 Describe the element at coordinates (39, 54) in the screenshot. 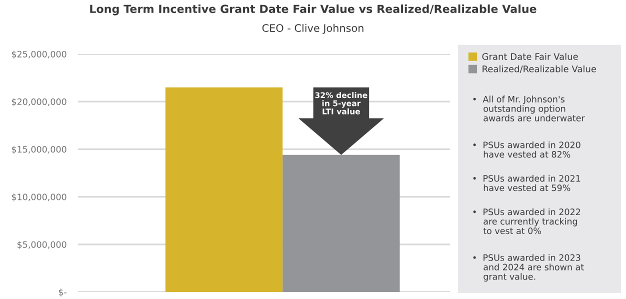

I see `y-tick-label: $25,000,000` at that location.